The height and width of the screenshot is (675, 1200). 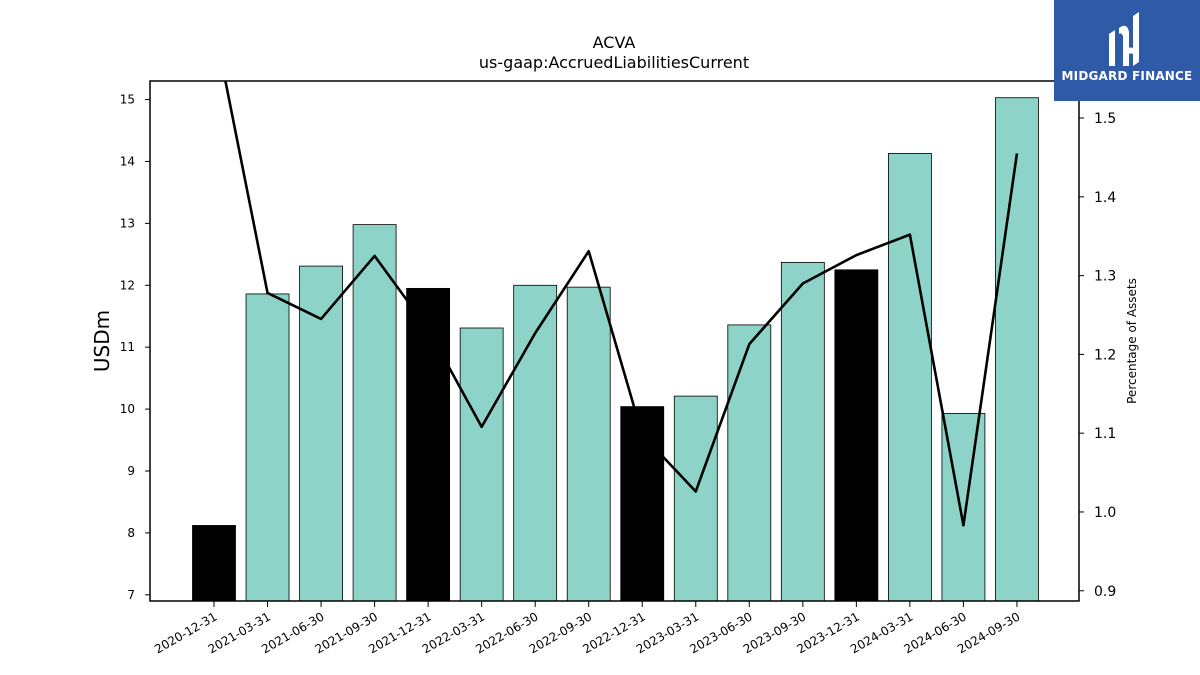 I want to click on chart-subtitle: us-gaap:AccruedLiabilitiesCurrent, so click(x=614, y=62).